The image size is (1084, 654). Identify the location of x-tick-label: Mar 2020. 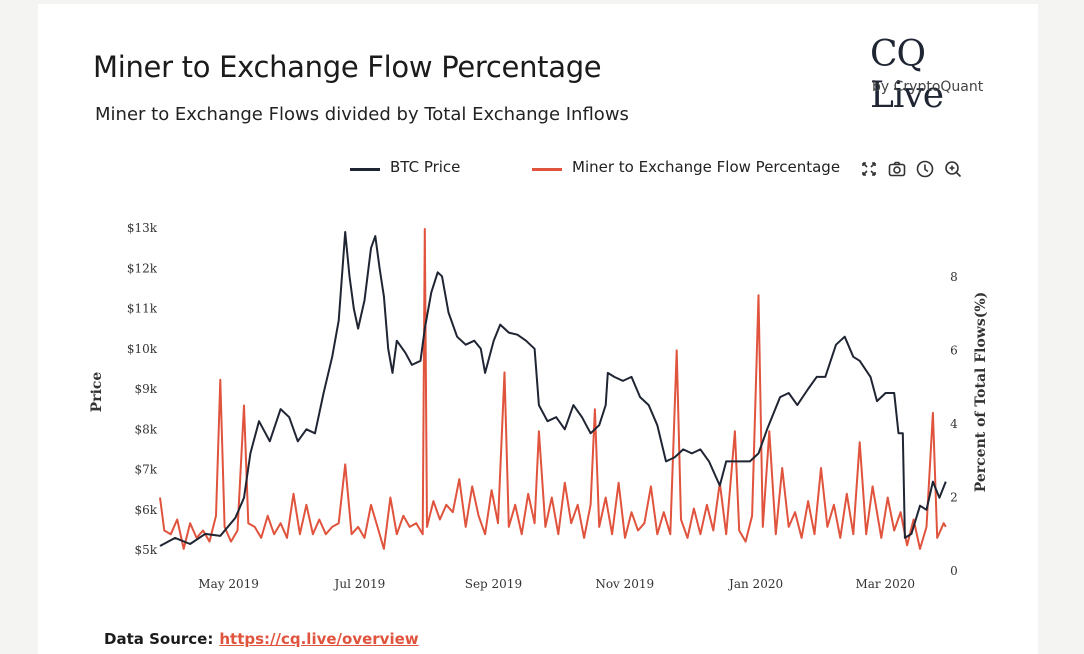
(885, 584).